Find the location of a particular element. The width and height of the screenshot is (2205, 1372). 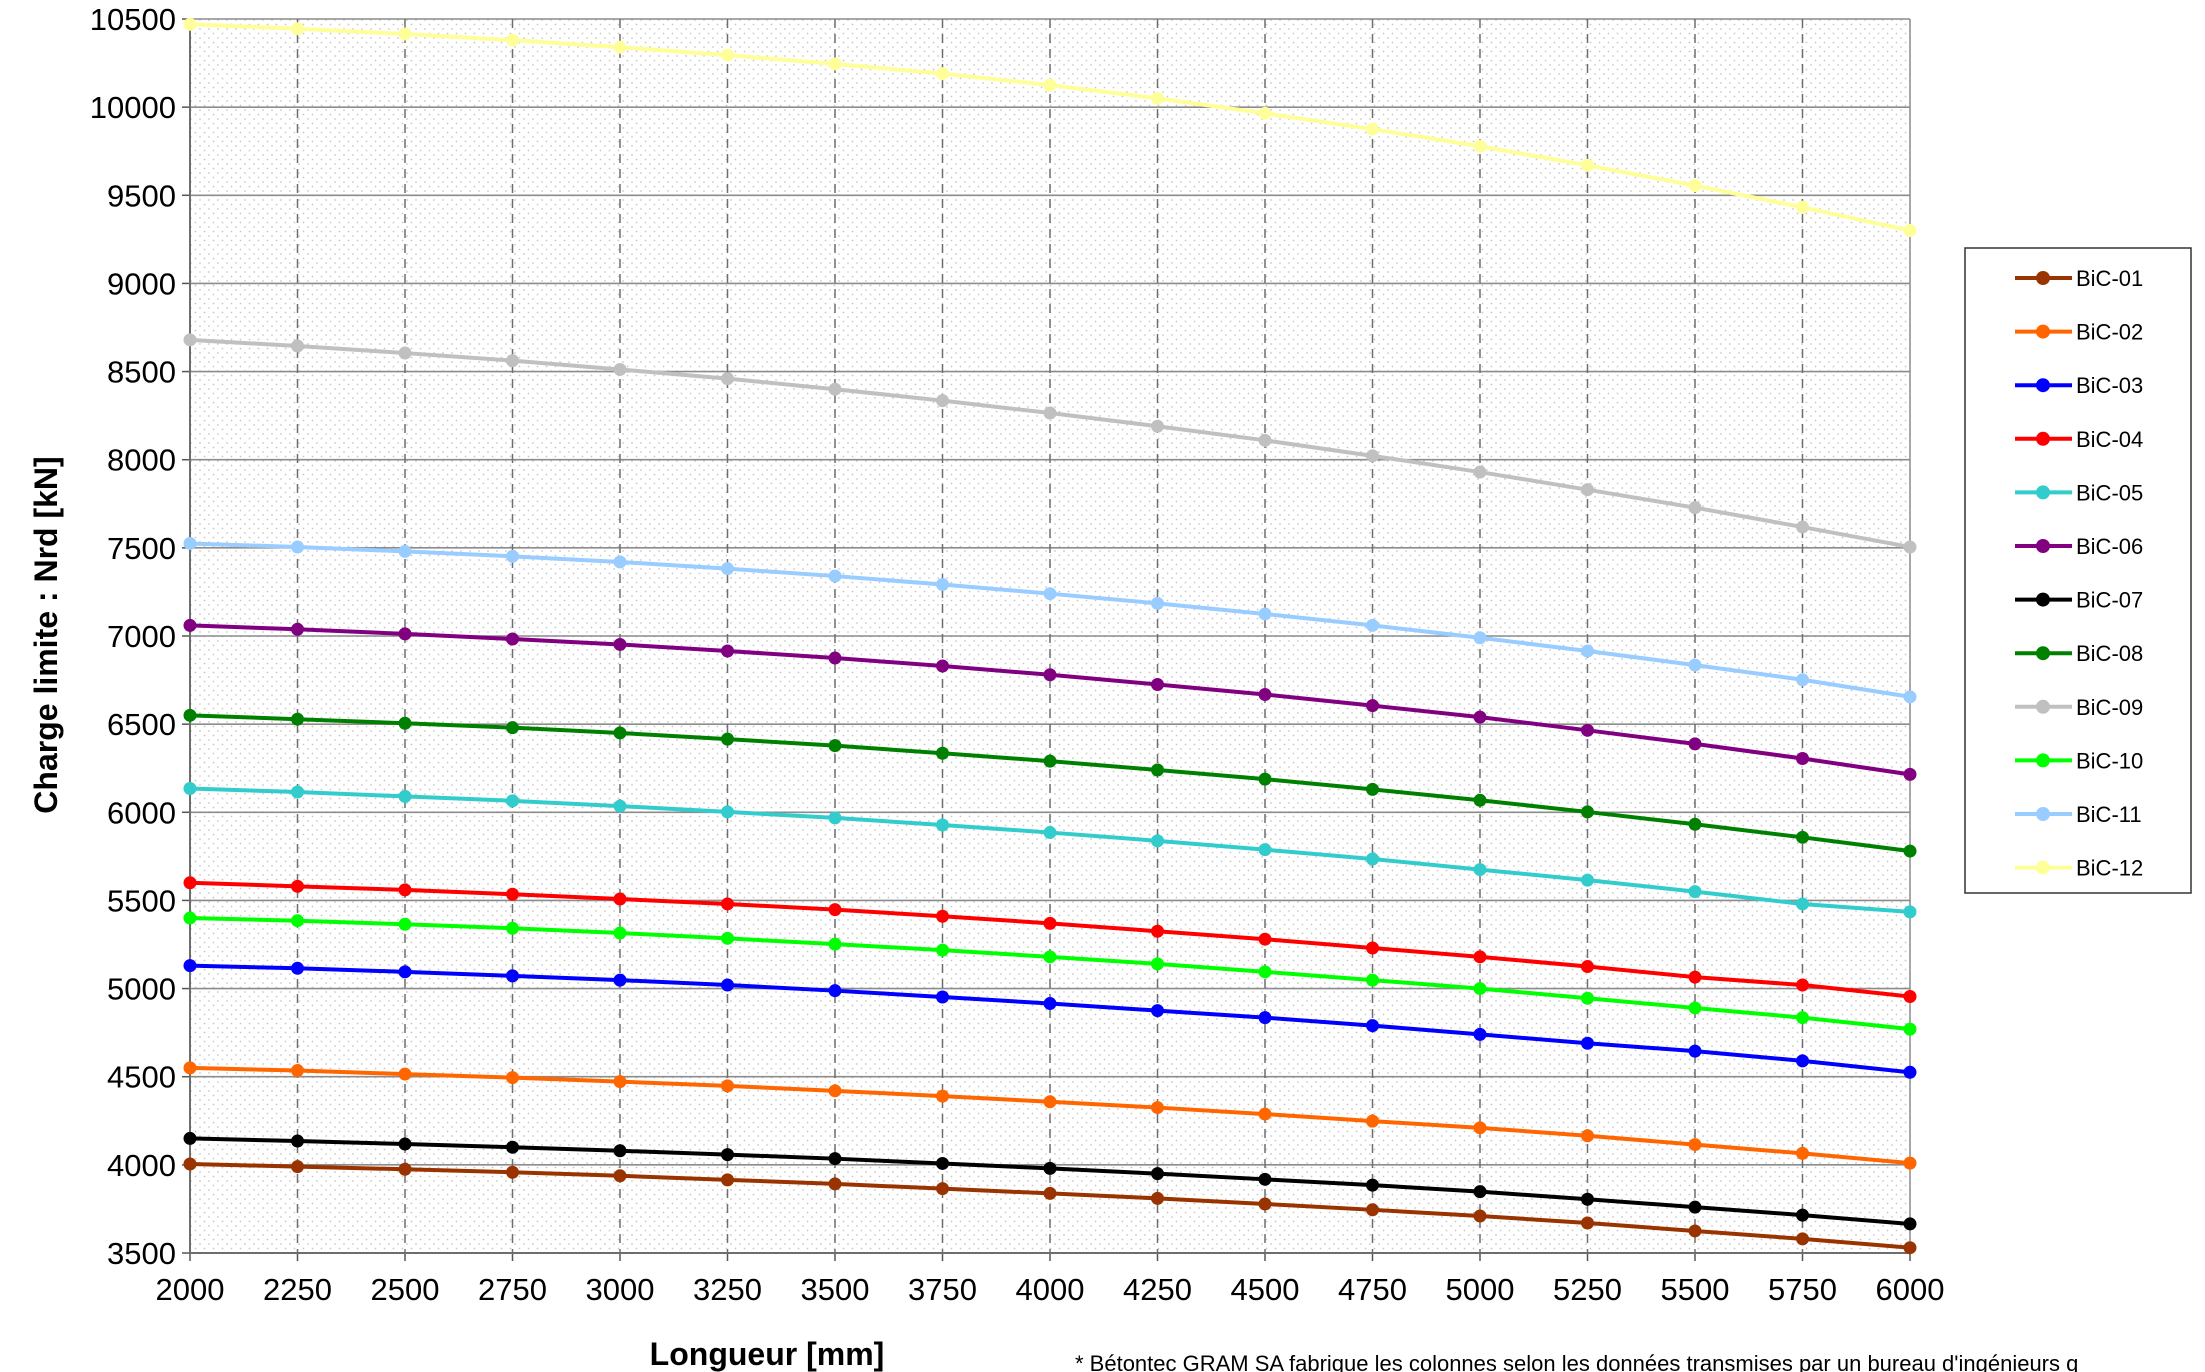

y-tick-label: 3500 is located at coordinates (141, 1253).